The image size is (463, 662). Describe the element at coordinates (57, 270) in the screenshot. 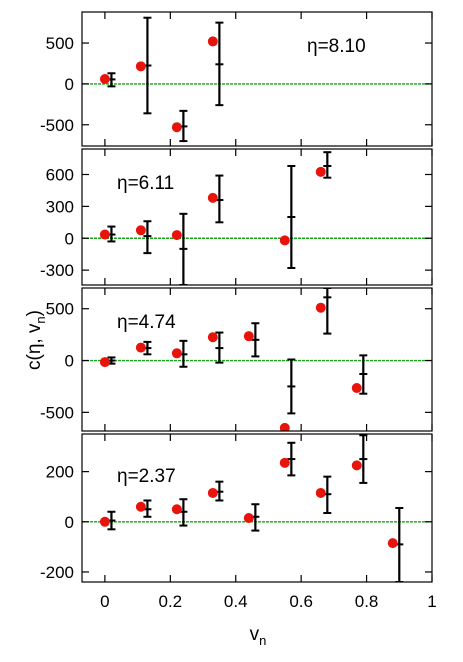

I see `y-tick-label: -300` at that location.